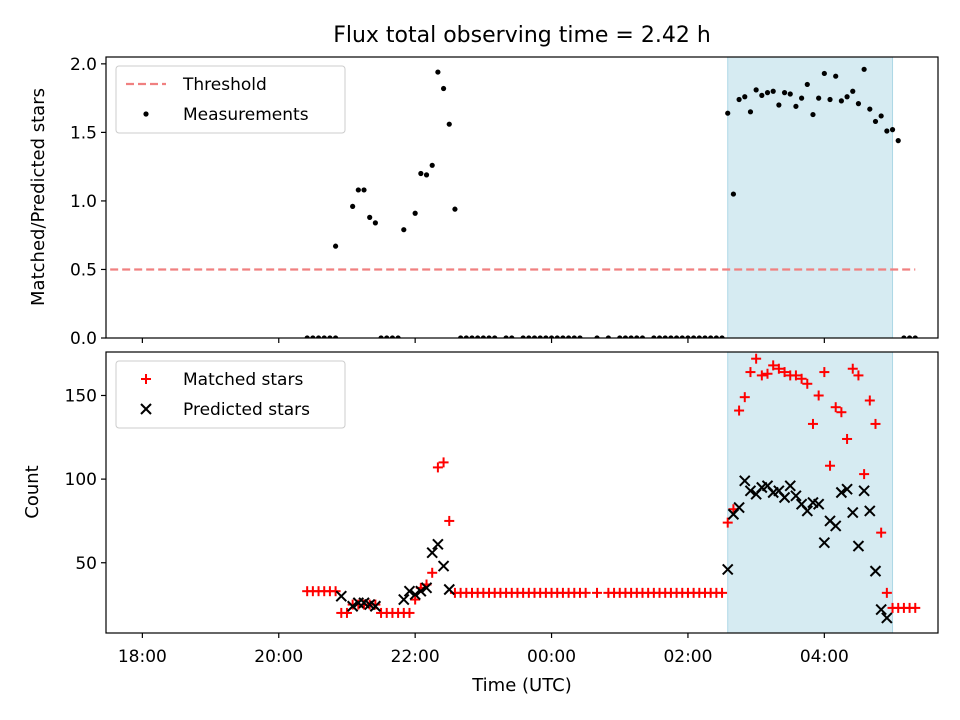 The height and width of the screenshot is (720, 960). Describe the element at coordinates (142, 657) in the screenshot. I see `bottom-x-tick-label: 18:00` at that location.